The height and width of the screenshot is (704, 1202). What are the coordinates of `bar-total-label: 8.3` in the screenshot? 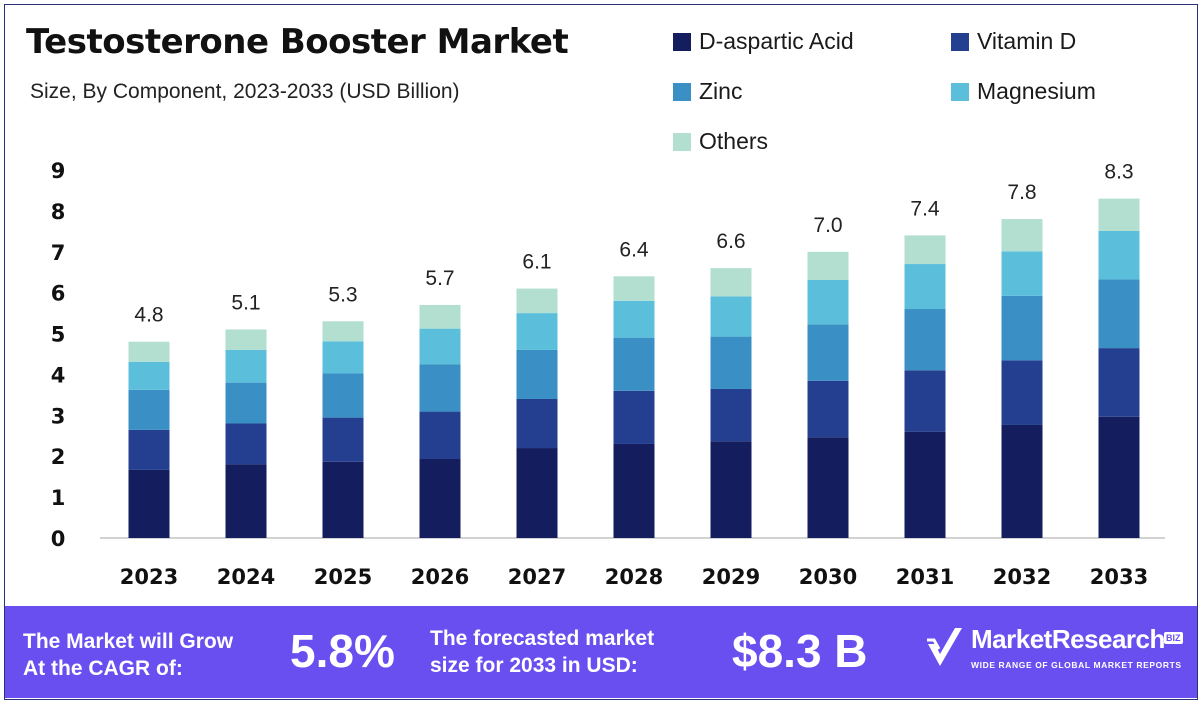 It's located at (1118, 172).